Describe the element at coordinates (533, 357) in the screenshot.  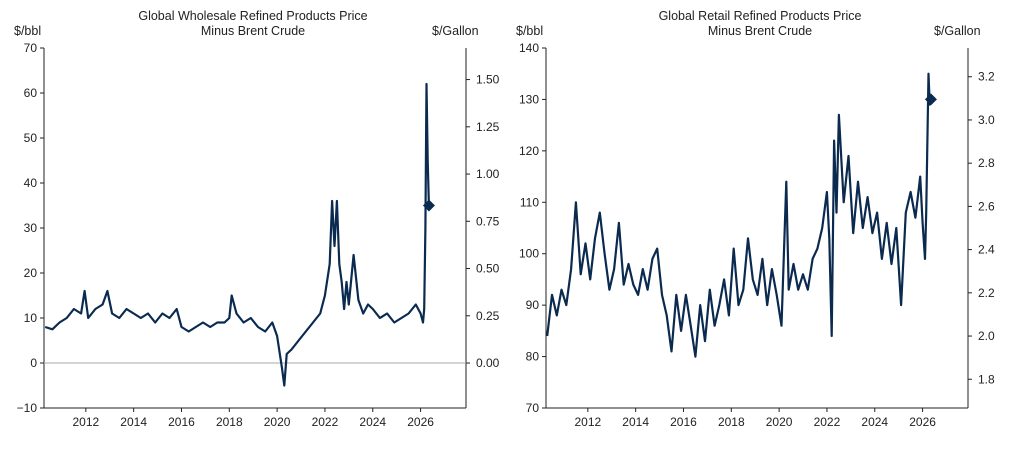
I see `retail-y-left-tick-label: 80` at that location.